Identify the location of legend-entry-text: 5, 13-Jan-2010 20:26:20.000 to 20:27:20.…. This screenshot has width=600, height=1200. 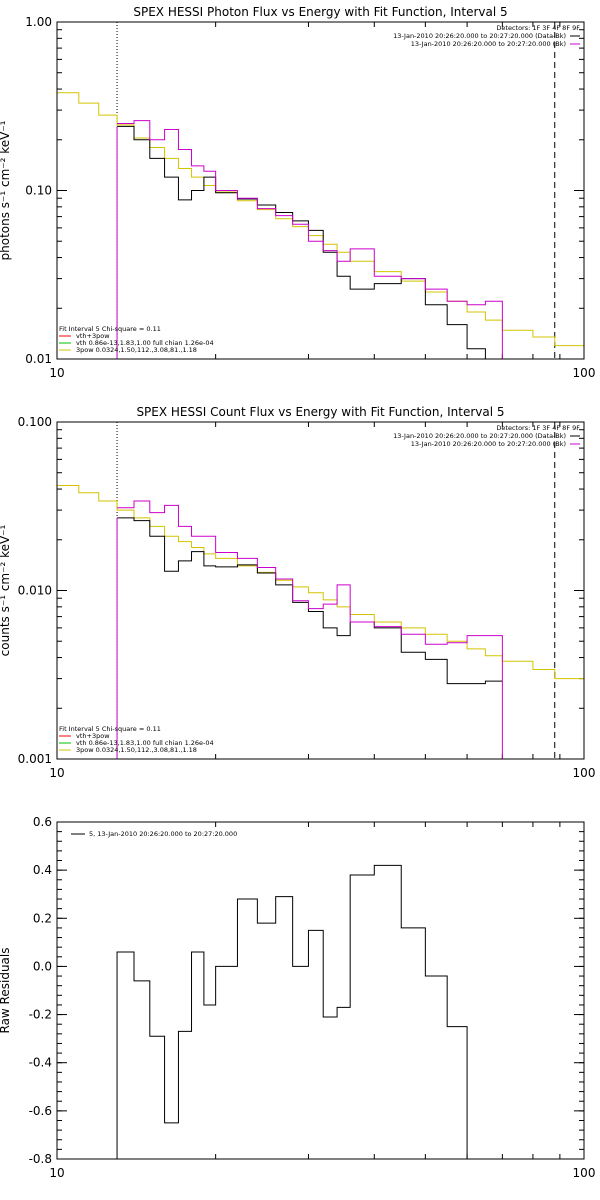
(163, 834).